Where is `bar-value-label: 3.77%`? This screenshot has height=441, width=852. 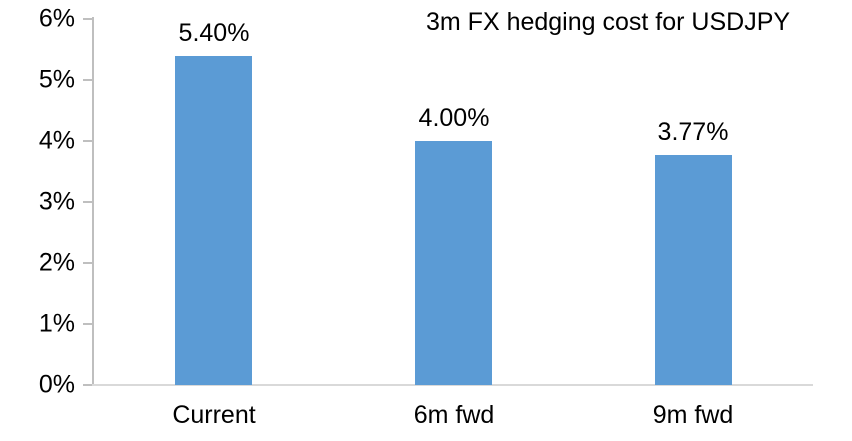 bar-value-label: 3.77% is located at coordinates (693, 132).